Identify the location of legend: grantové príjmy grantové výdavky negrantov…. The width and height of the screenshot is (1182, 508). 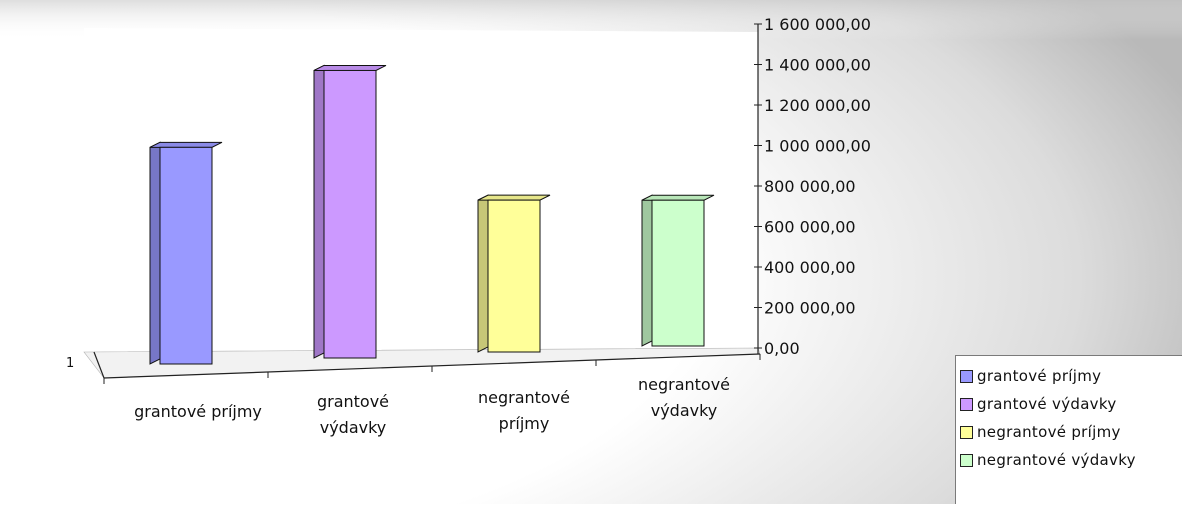
(1068, 429).